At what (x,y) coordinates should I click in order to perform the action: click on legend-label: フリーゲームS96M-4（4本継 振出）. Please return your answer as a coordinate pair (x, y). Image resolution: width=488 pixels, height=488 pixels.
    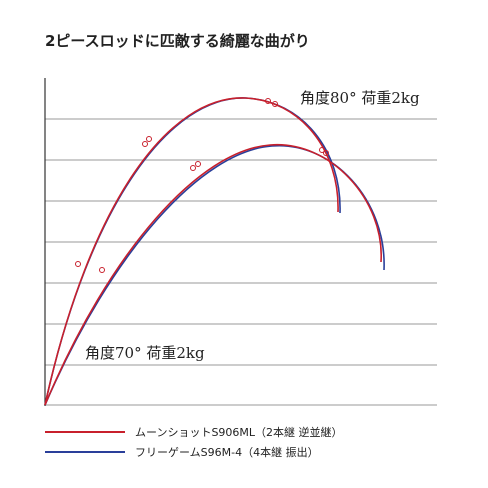
    Looking at the image, I should click on (227, 452).